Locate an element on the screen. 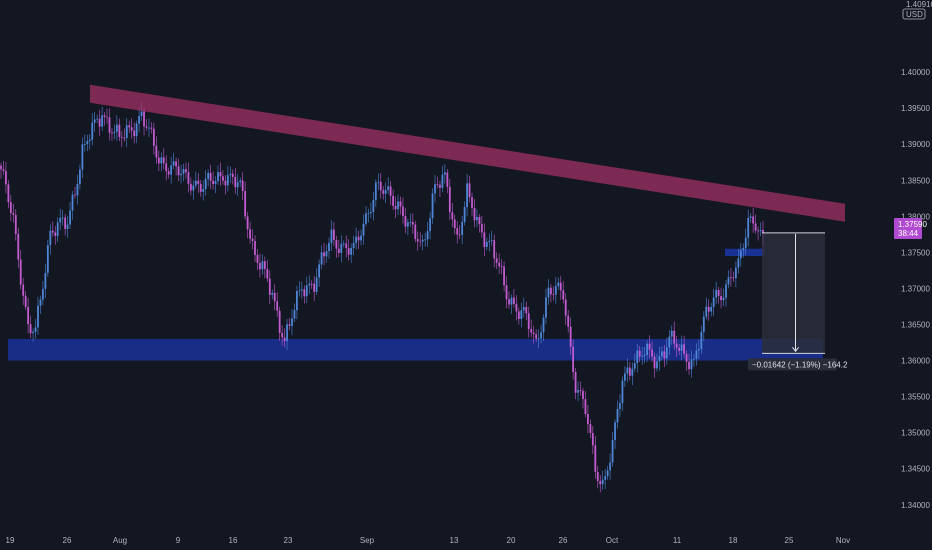  price-range-measure: −0.01642 (−1.19%) −164.2 is located at coordinates (798, 301).